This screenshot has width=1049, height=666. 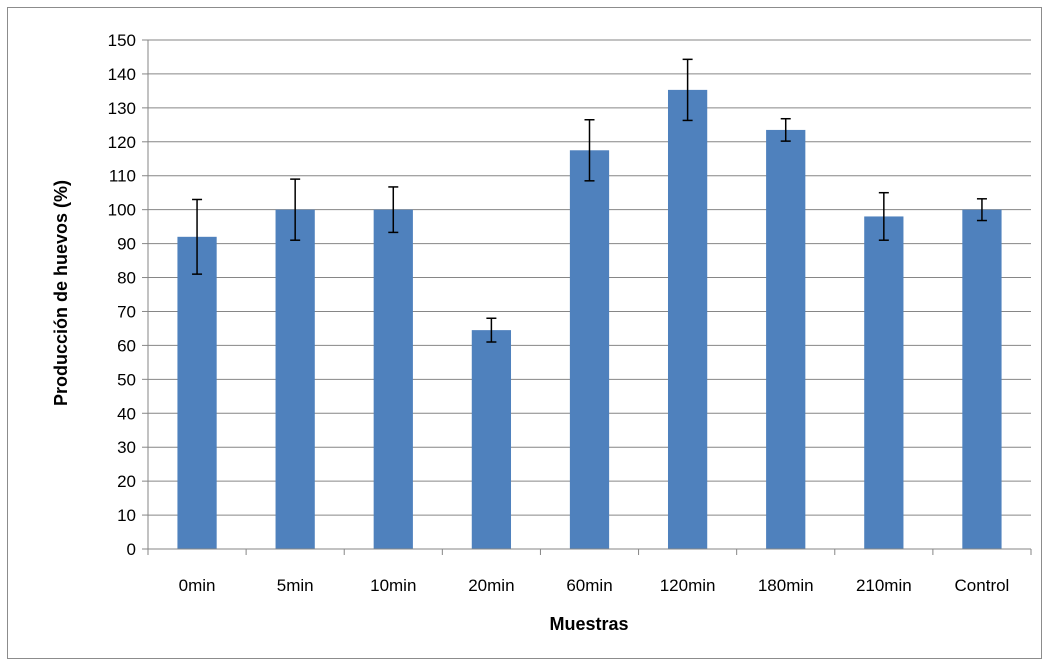 I want to click on x-tick-label: 210min, so click(x=884, y=585).